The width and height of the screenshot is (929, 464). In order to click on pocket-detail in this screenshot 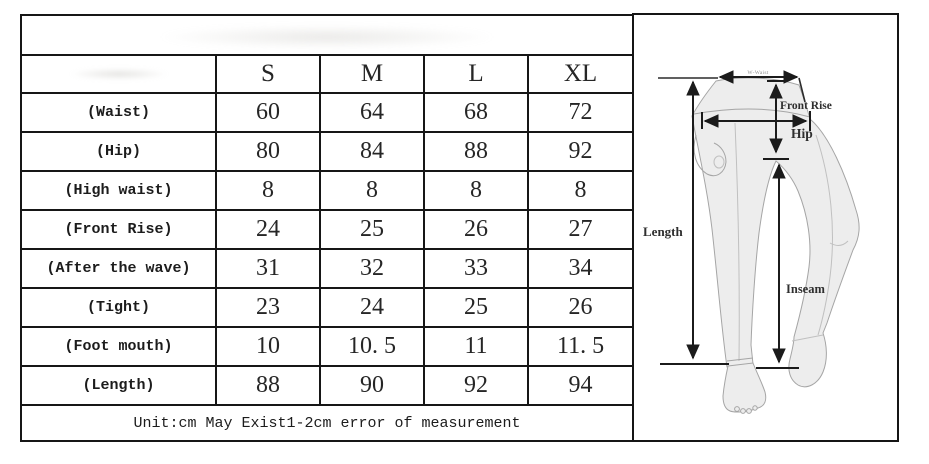, I will do `click(719, 162)`.